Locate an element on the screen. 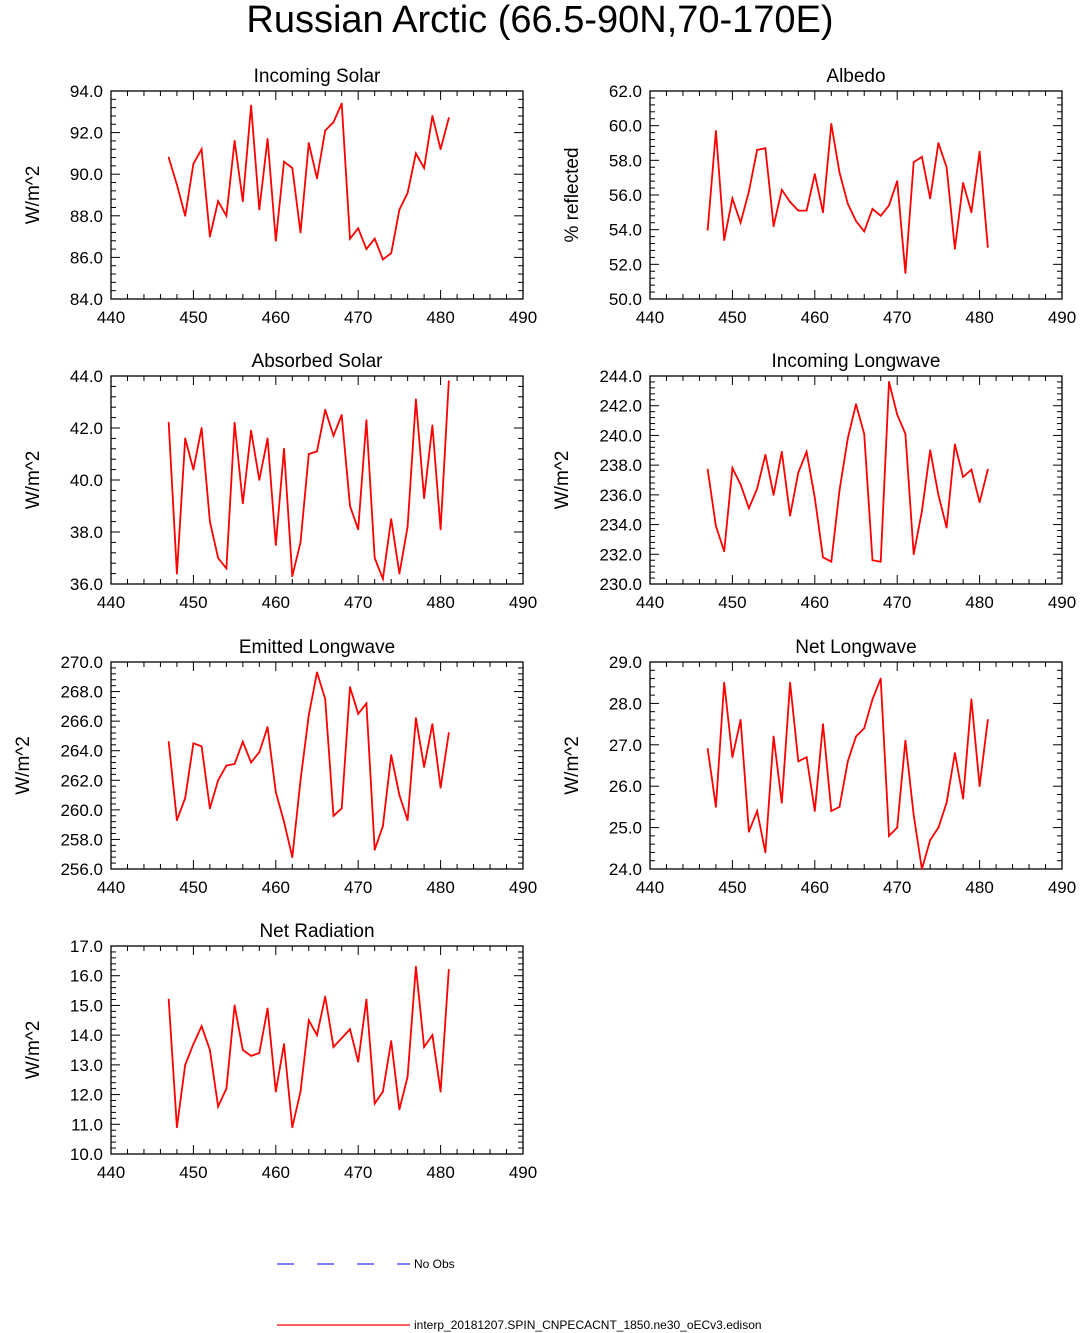 This screenshot has width=1080, height=1333. y-tick-label: 258.0 is located at coordinates (81, 839).